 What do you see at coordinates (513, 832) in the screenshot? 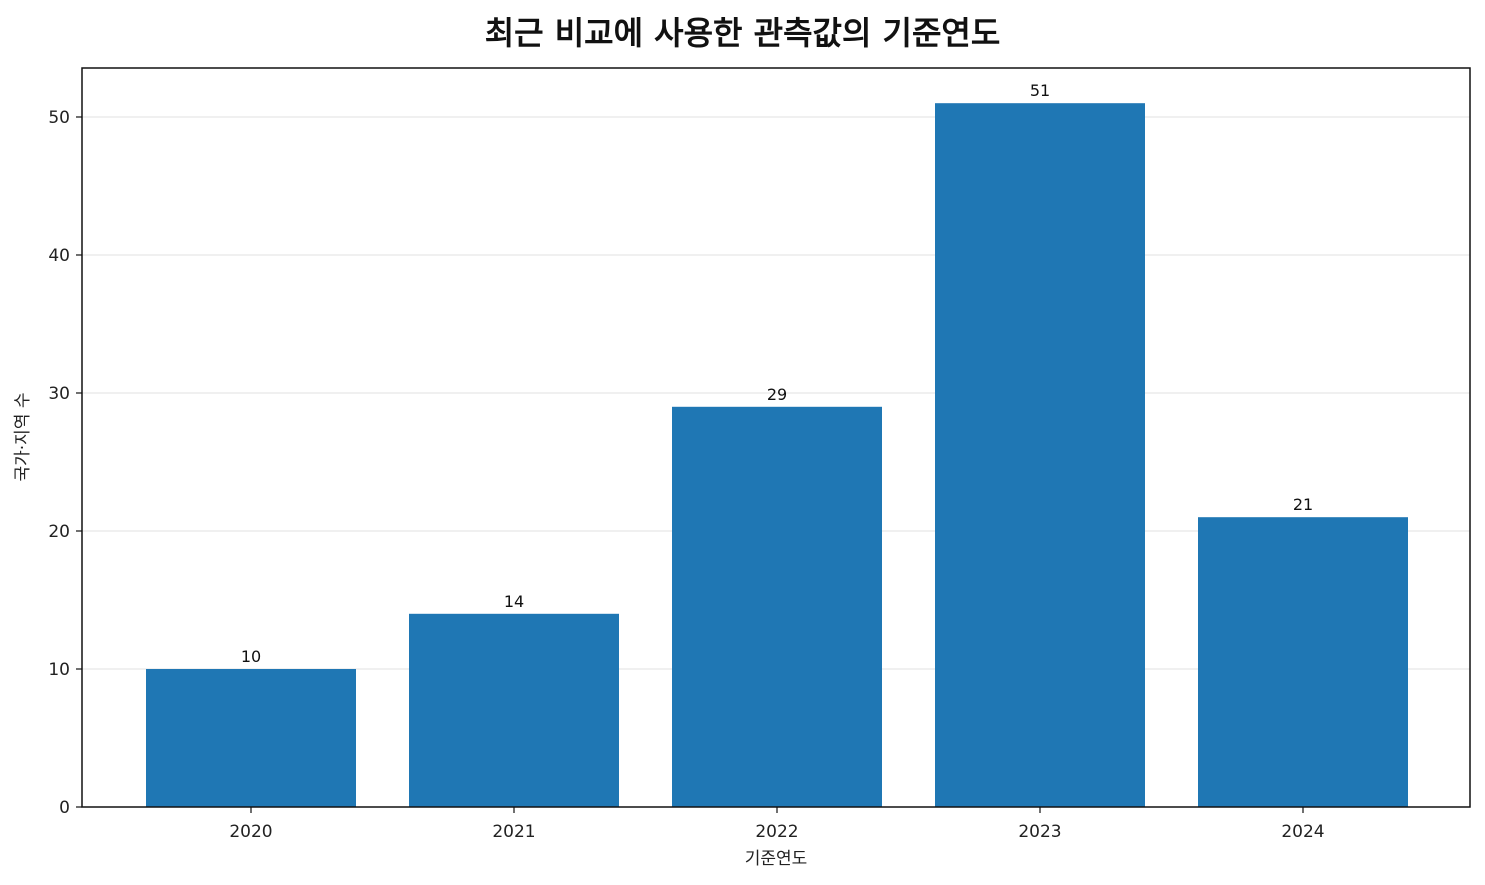
I see `x-tick-label: 2021` at bounding box center [513, 832].